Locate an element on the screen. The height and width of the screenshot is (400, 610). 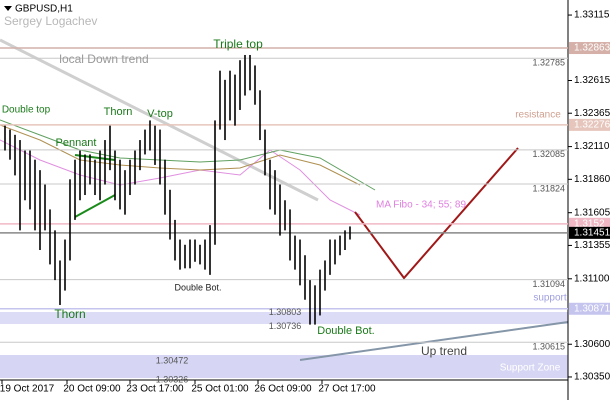
level-label: 1.31824 is located at coordinates (548, 188).